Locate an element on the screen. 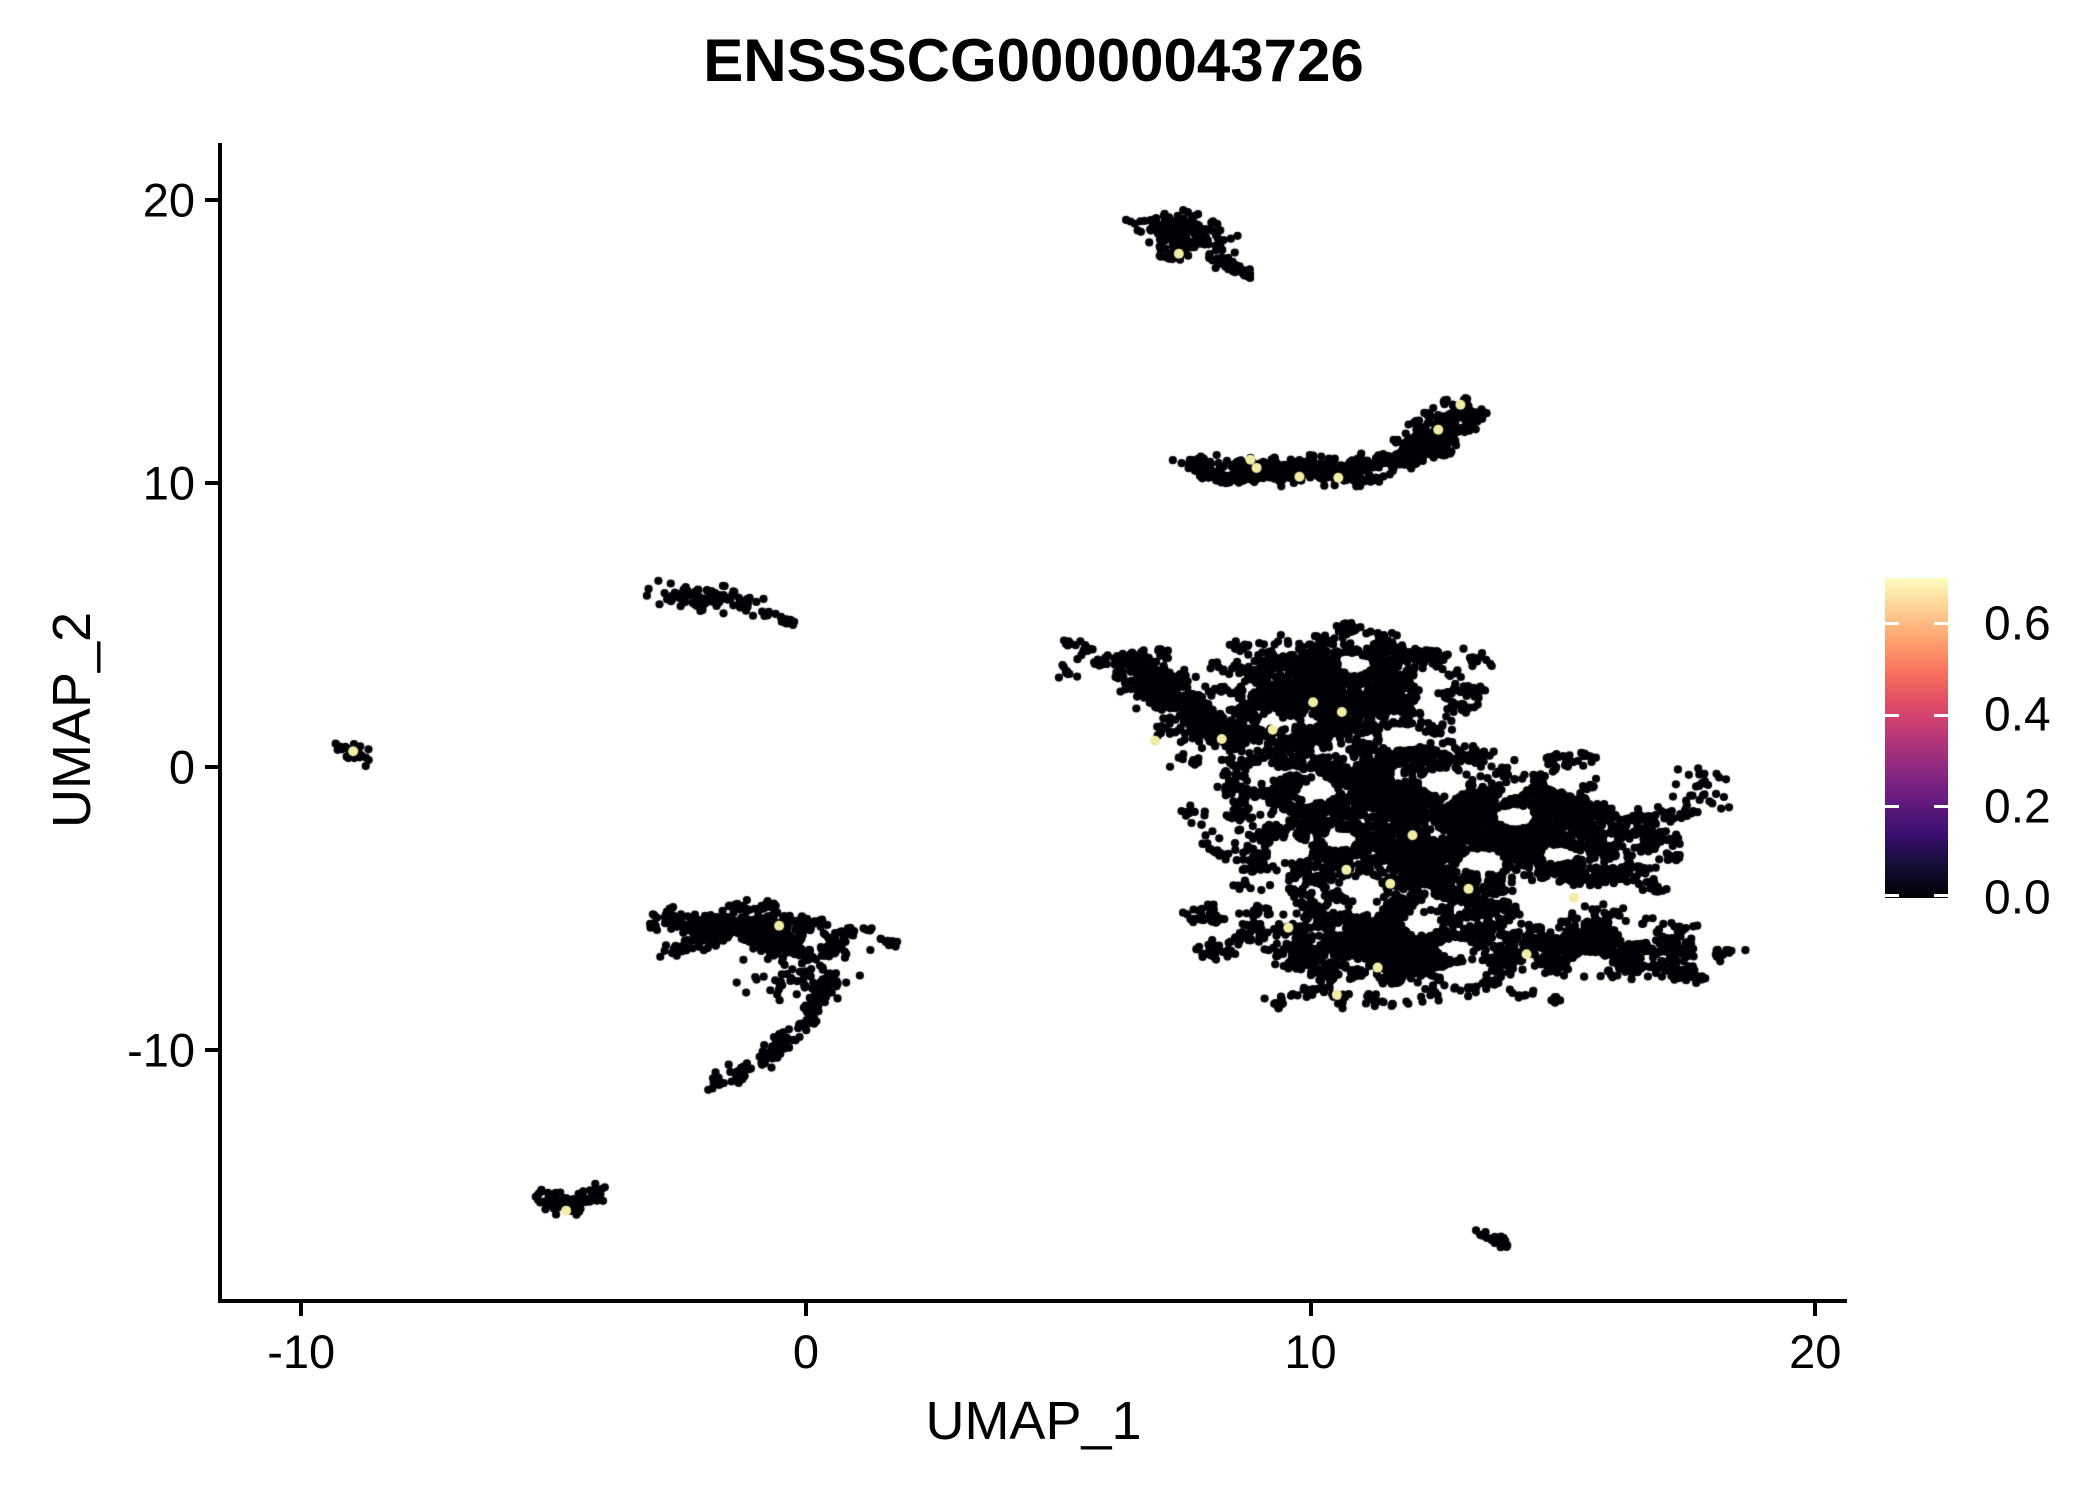 The height and width of the screenshot is (1500, 2100). colorbar-tick-label: 0.2 is located at coordinates (2017, 807).